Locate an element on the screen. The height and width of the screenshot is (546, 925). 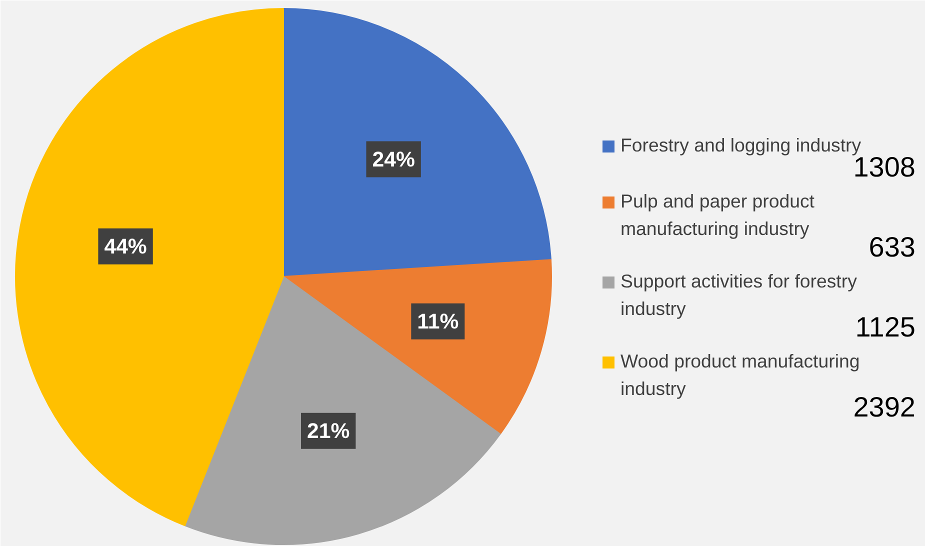
text: 2392 is located at coordinates (884, 407).